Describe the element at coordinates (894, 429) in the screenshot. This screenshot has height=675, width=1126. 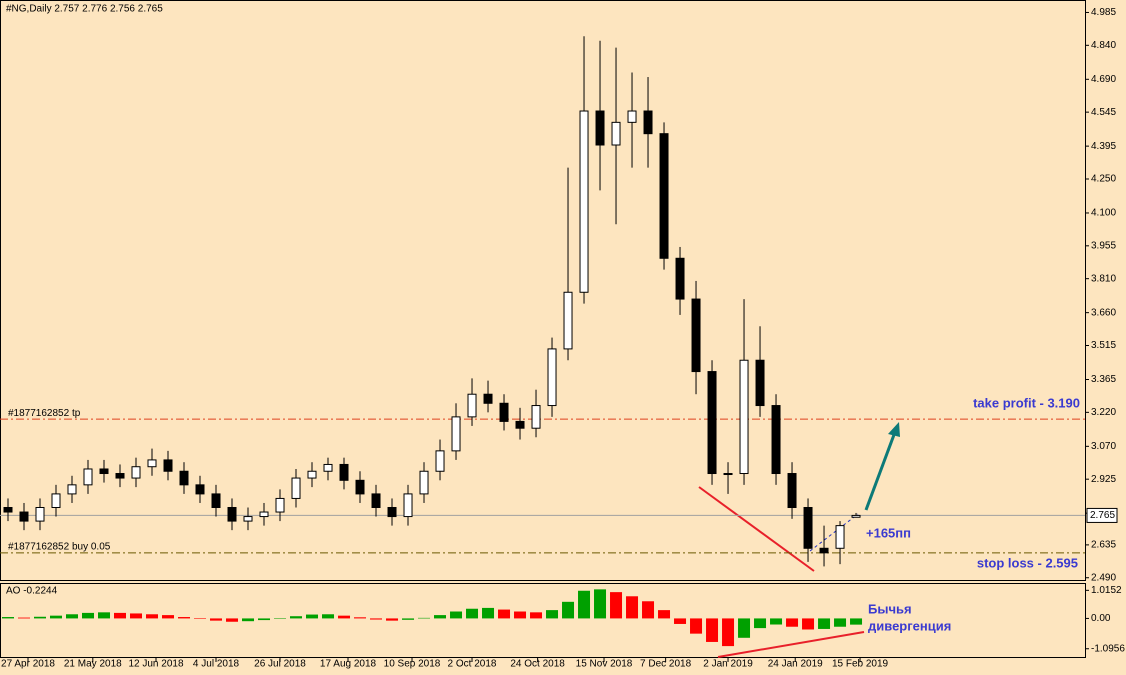
I see `target-arrow-head` at that location.